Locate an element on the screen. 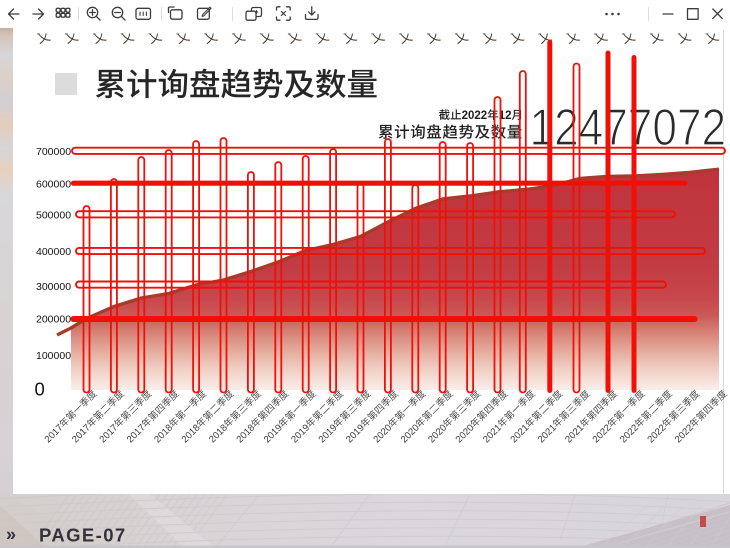 Image resolution: width=730 pixels, height=548 pixels. svg-text: 0 is located at coordinates (40, 389).